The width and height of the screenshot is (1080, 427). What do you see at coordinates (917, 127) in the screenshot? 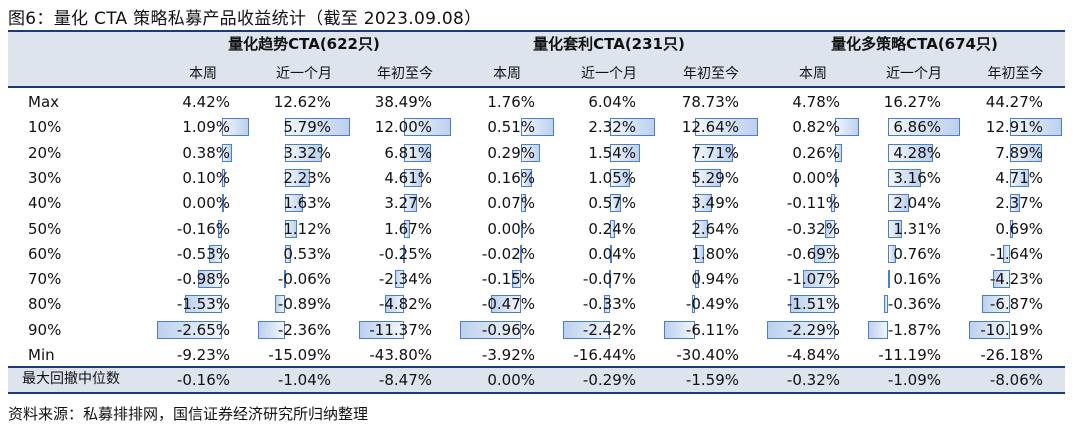
I see `table-cell: 6.86%` at bounding box center [917, 127].